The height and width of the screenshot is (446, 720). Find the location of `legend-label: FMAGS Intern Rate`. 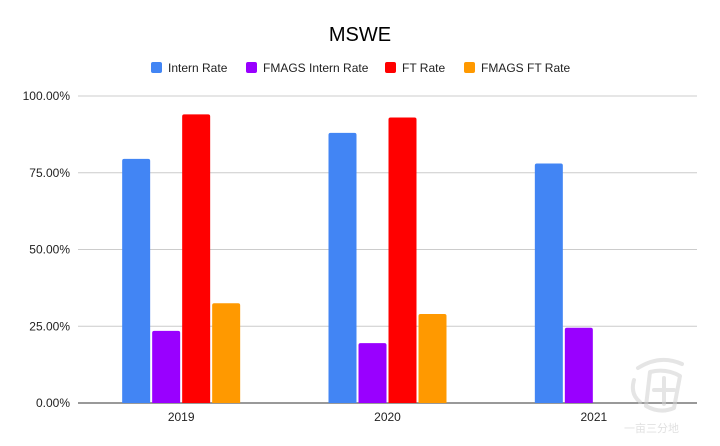

legend-label: FMAGS Intern Rate is located at coordinates (316, 68).